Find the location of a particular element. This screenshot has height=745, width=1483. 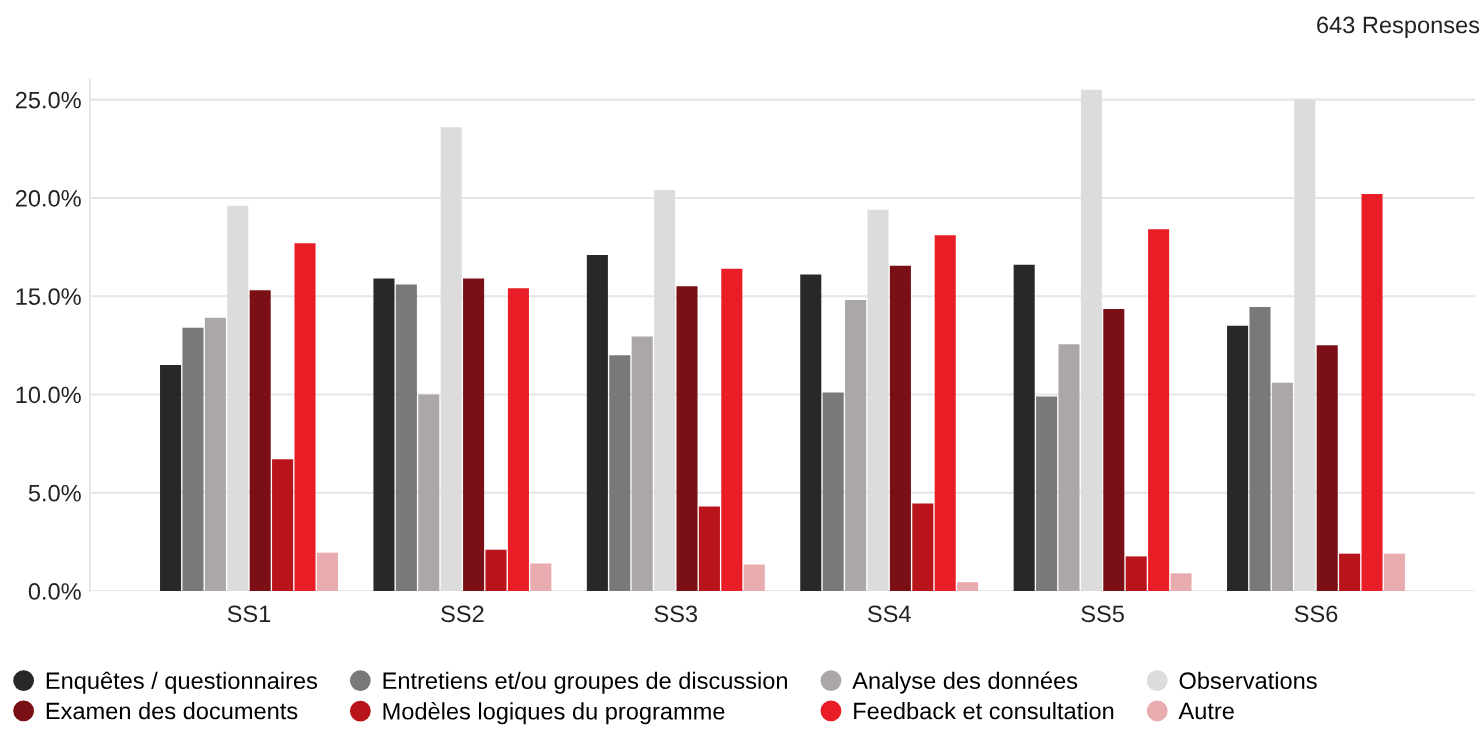

text: 643 Responses is located at coordinates (1398, 27).